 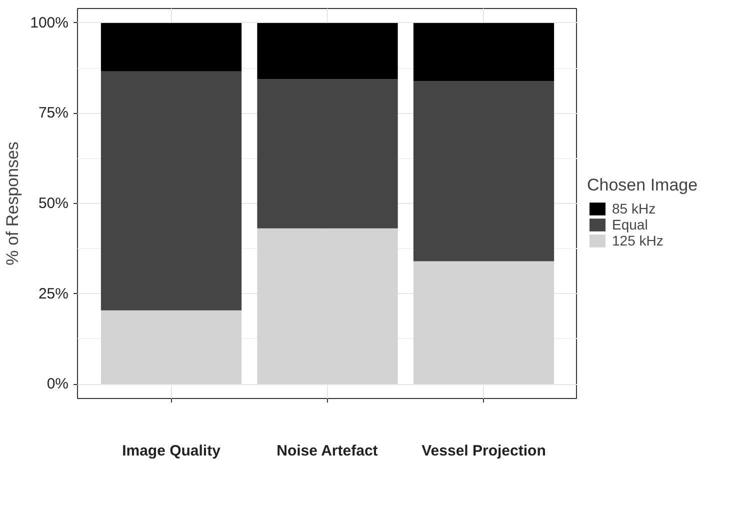 I want to click on legend-title: Chosen Image, so click(x=642, y=186).